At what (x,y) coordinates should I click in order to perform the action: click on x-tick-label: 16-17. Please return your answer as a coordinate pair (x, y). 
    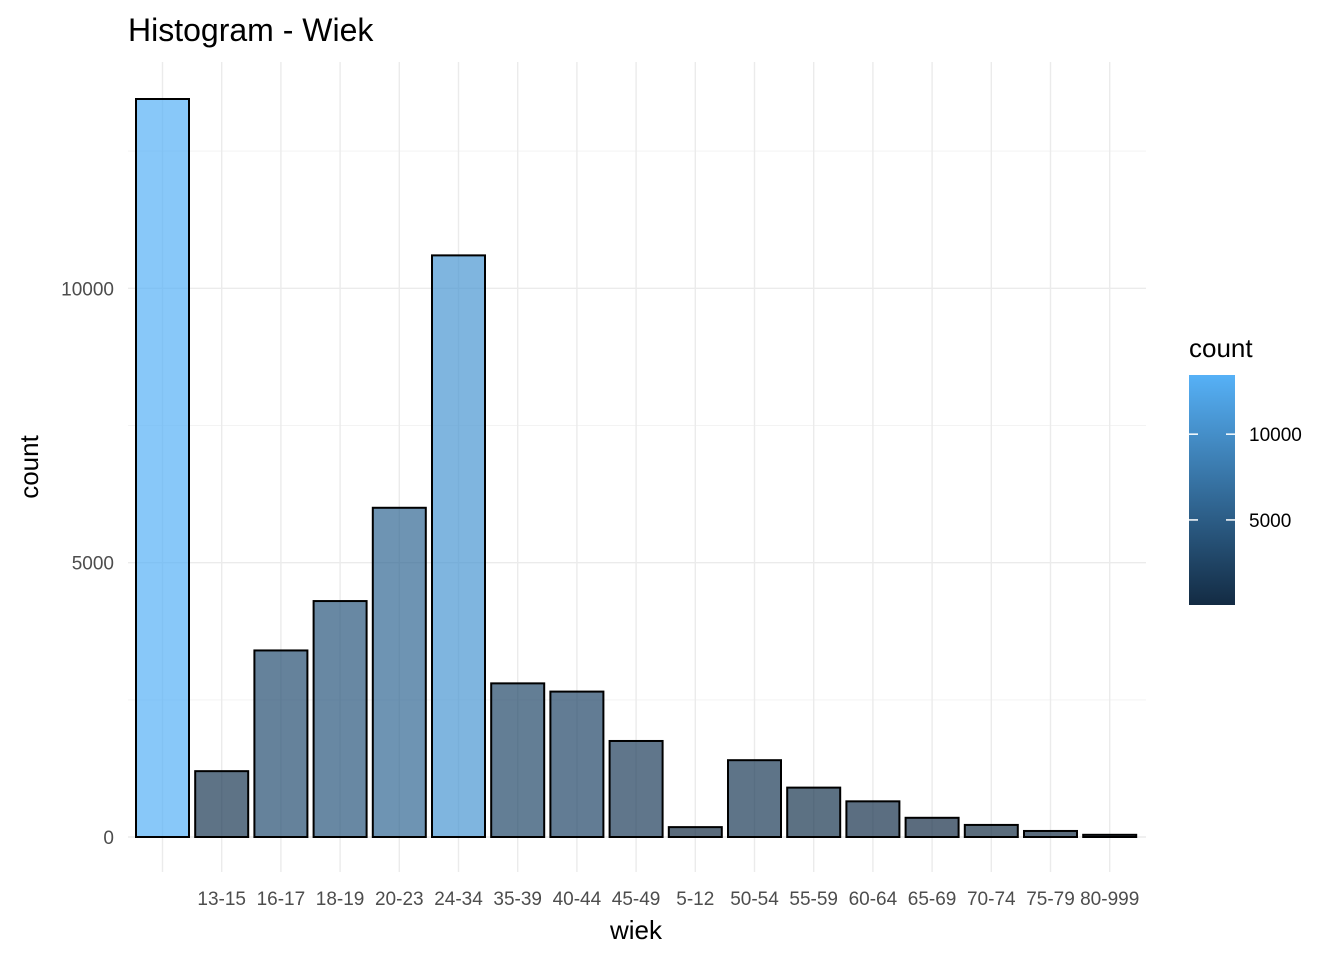
    Looking at the image, I should click on (281, 899).